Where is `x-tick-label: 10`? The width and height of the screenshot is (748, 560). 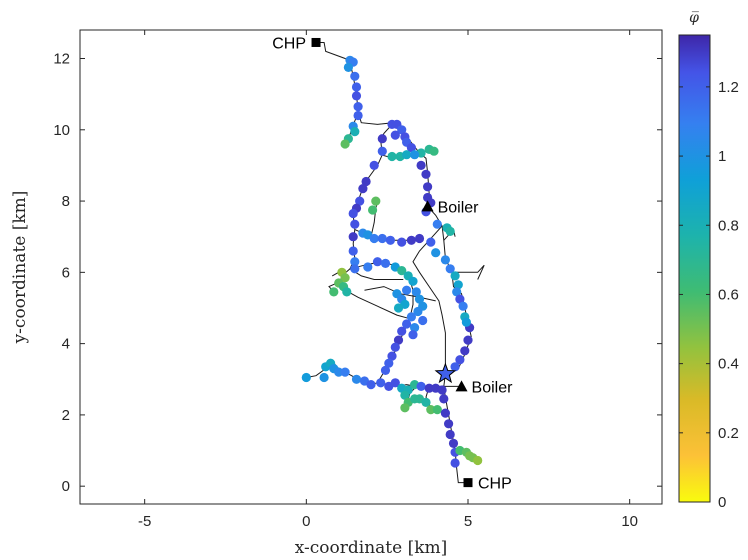
x-tick-label: 10 is located at coordinates (629, 521).